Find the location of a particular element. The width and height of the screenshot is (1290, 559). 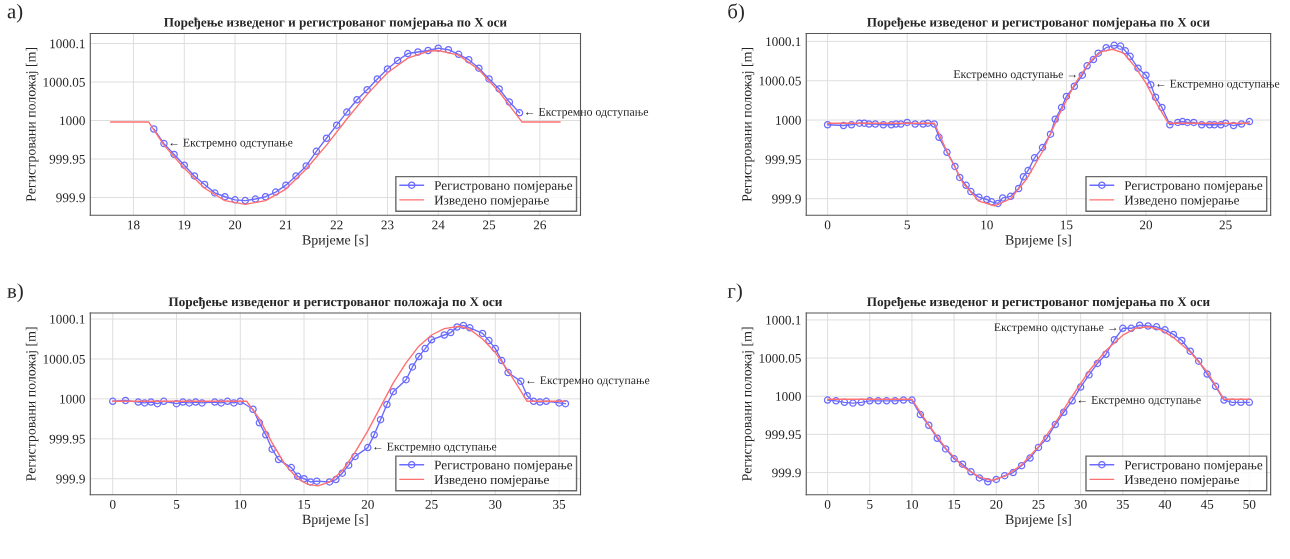

legend-label: Изведено помјерање is located at coordinates (491, 481).